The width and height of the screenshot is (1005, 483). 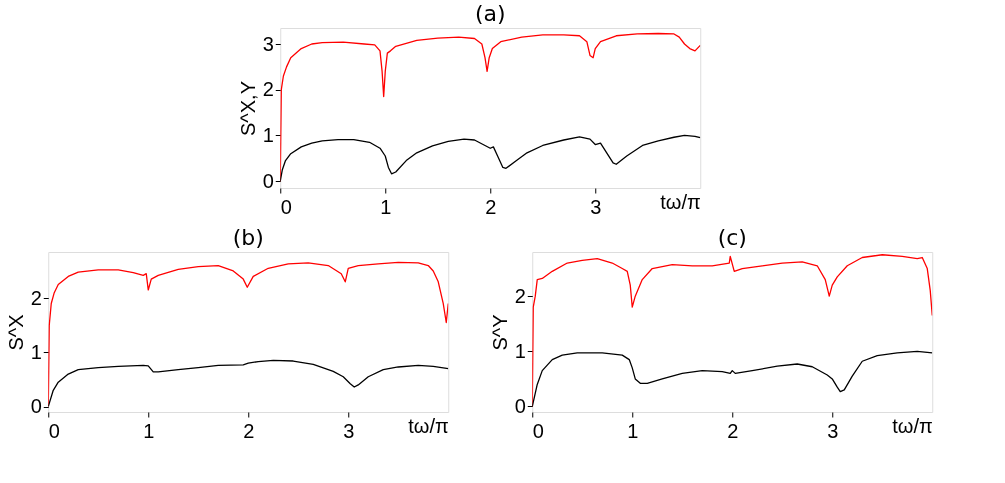 What do you see at coordinates (499, 332) in the screenshot?
I see `y-axis-title: S^Y` at bounding box center [499, 332].